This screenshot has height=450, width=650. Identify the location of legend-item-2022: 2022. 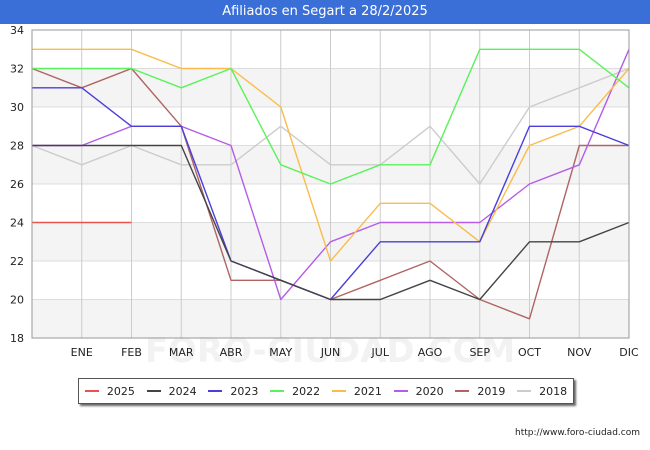
(295, 391).